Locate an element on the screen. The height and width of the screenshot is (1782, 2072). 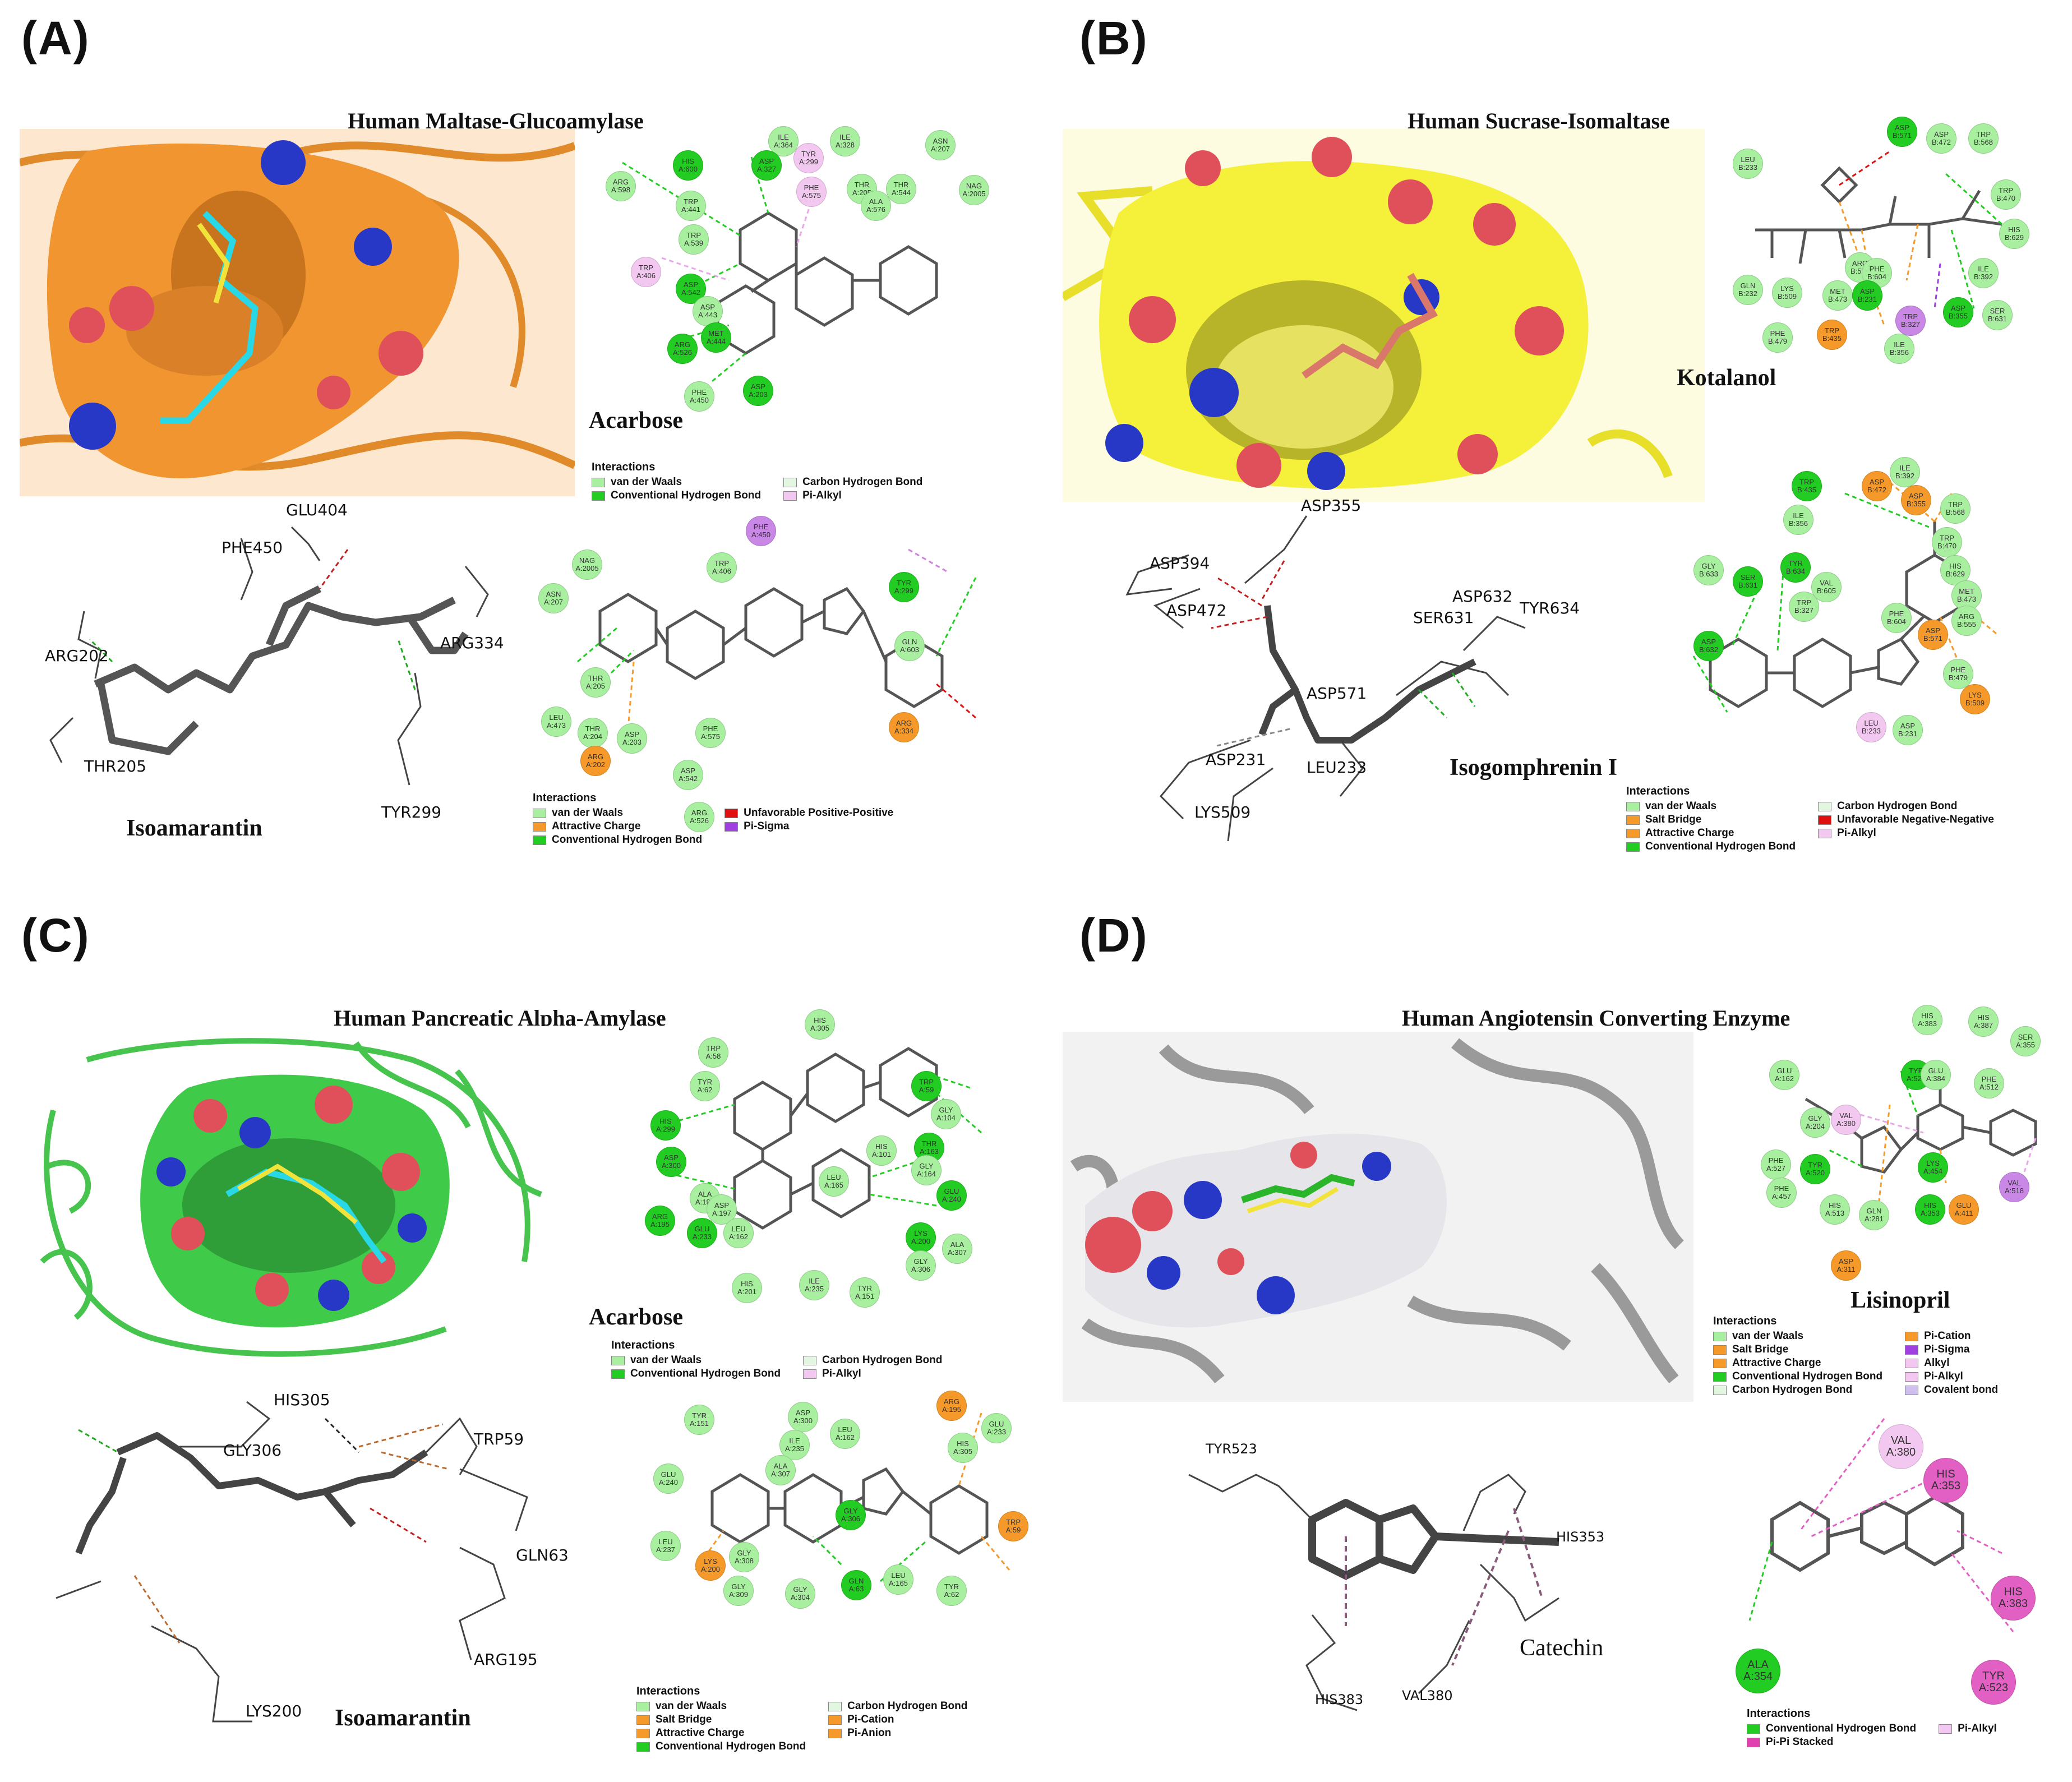
panel-b-res3d-3: ASP632 is located at coordinates (1482, 596).